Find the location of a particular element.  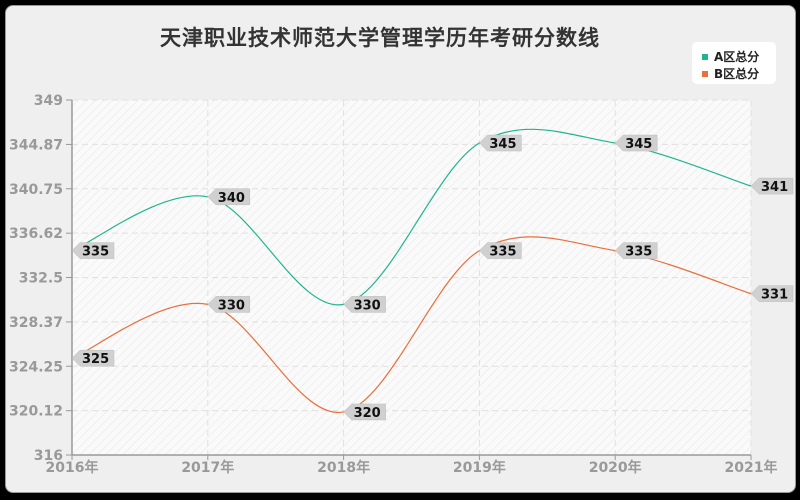

svg-text: 320 is located at coordinates (367, 413).